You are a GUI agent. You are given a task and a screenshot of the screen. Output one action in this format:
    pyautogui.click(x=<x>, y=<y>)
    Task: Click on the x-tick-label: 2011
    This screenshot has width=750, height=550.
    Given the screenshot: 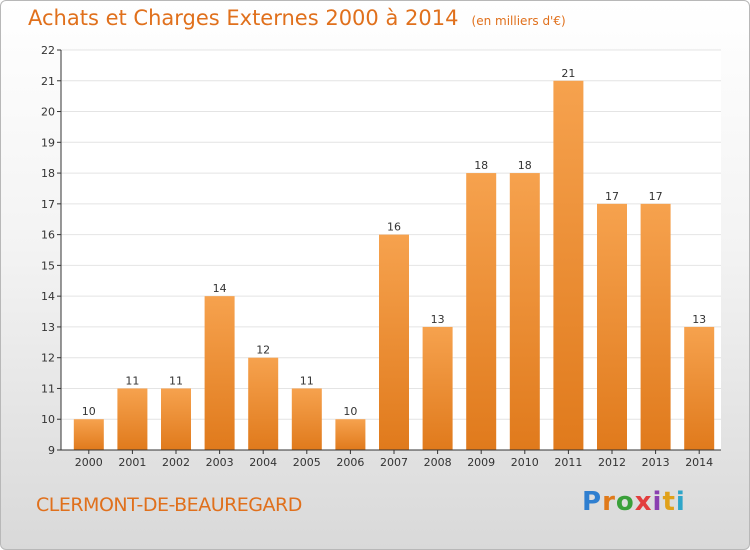 What is the action you would take?
    pyautogui.click(x=568, y=462)
    